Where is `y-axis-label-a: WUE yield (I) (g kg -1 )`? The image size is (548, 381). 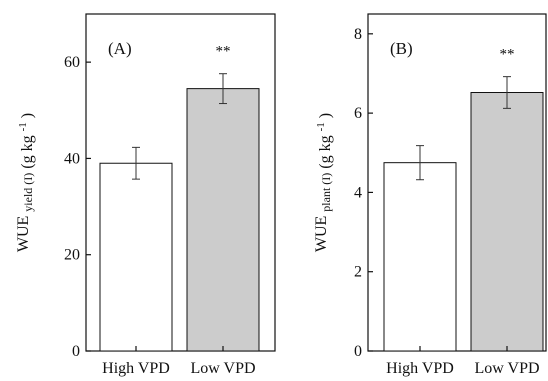 y-axis-label-a: WUE yield (I) (g kg -1 ) is located at coordinates (24, 182).